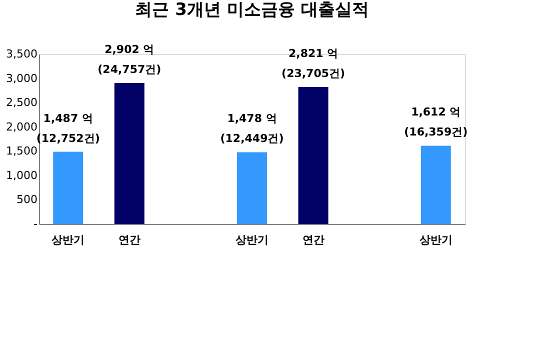  Describe the element at coordinates (68, 128) in the screenshot. I see `data-label: 1,487 억 (12,752건)` at that location.